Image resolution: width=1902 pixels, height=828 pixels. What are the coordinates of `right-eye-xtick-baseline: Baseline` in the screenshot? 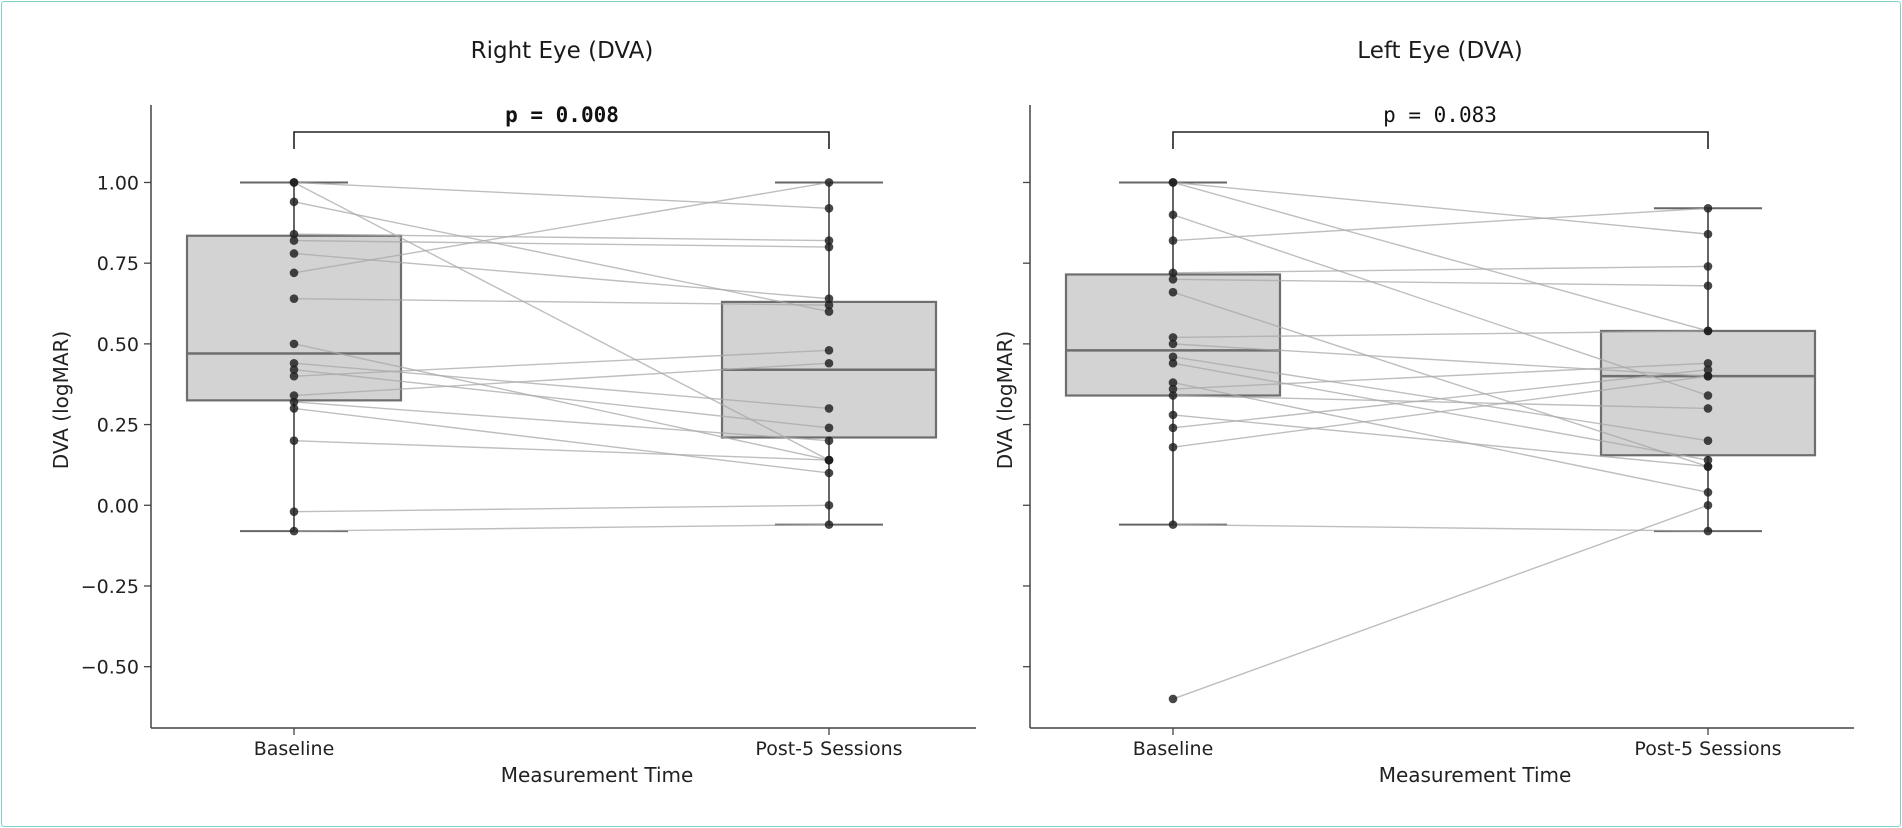 It's located at (294, 749).